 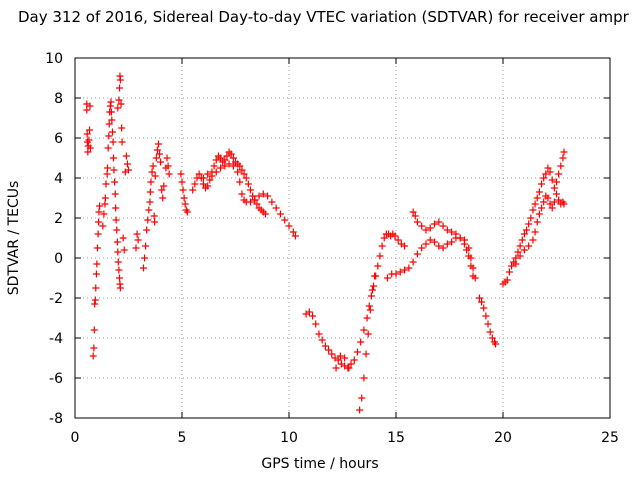 I want to click on y-axis-label: SDTVAR / TECUs, so click(x=14, y=238).